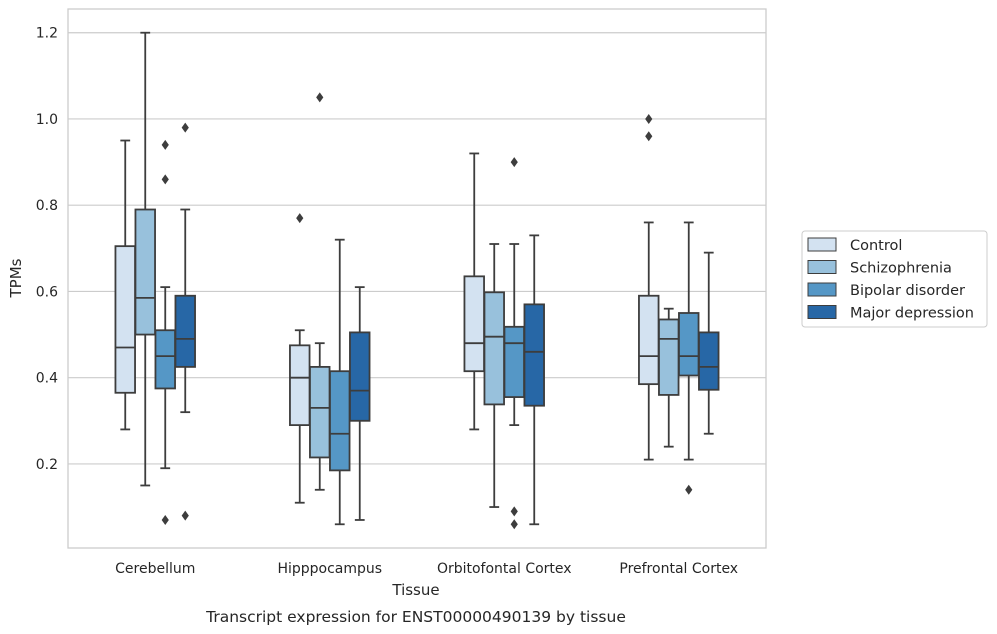 The image size is (997, 634). What do you see at coordinates (47, 292) in the screenshot?
I see `y-tick-label: 0.6` at bounding box center [47, 292].